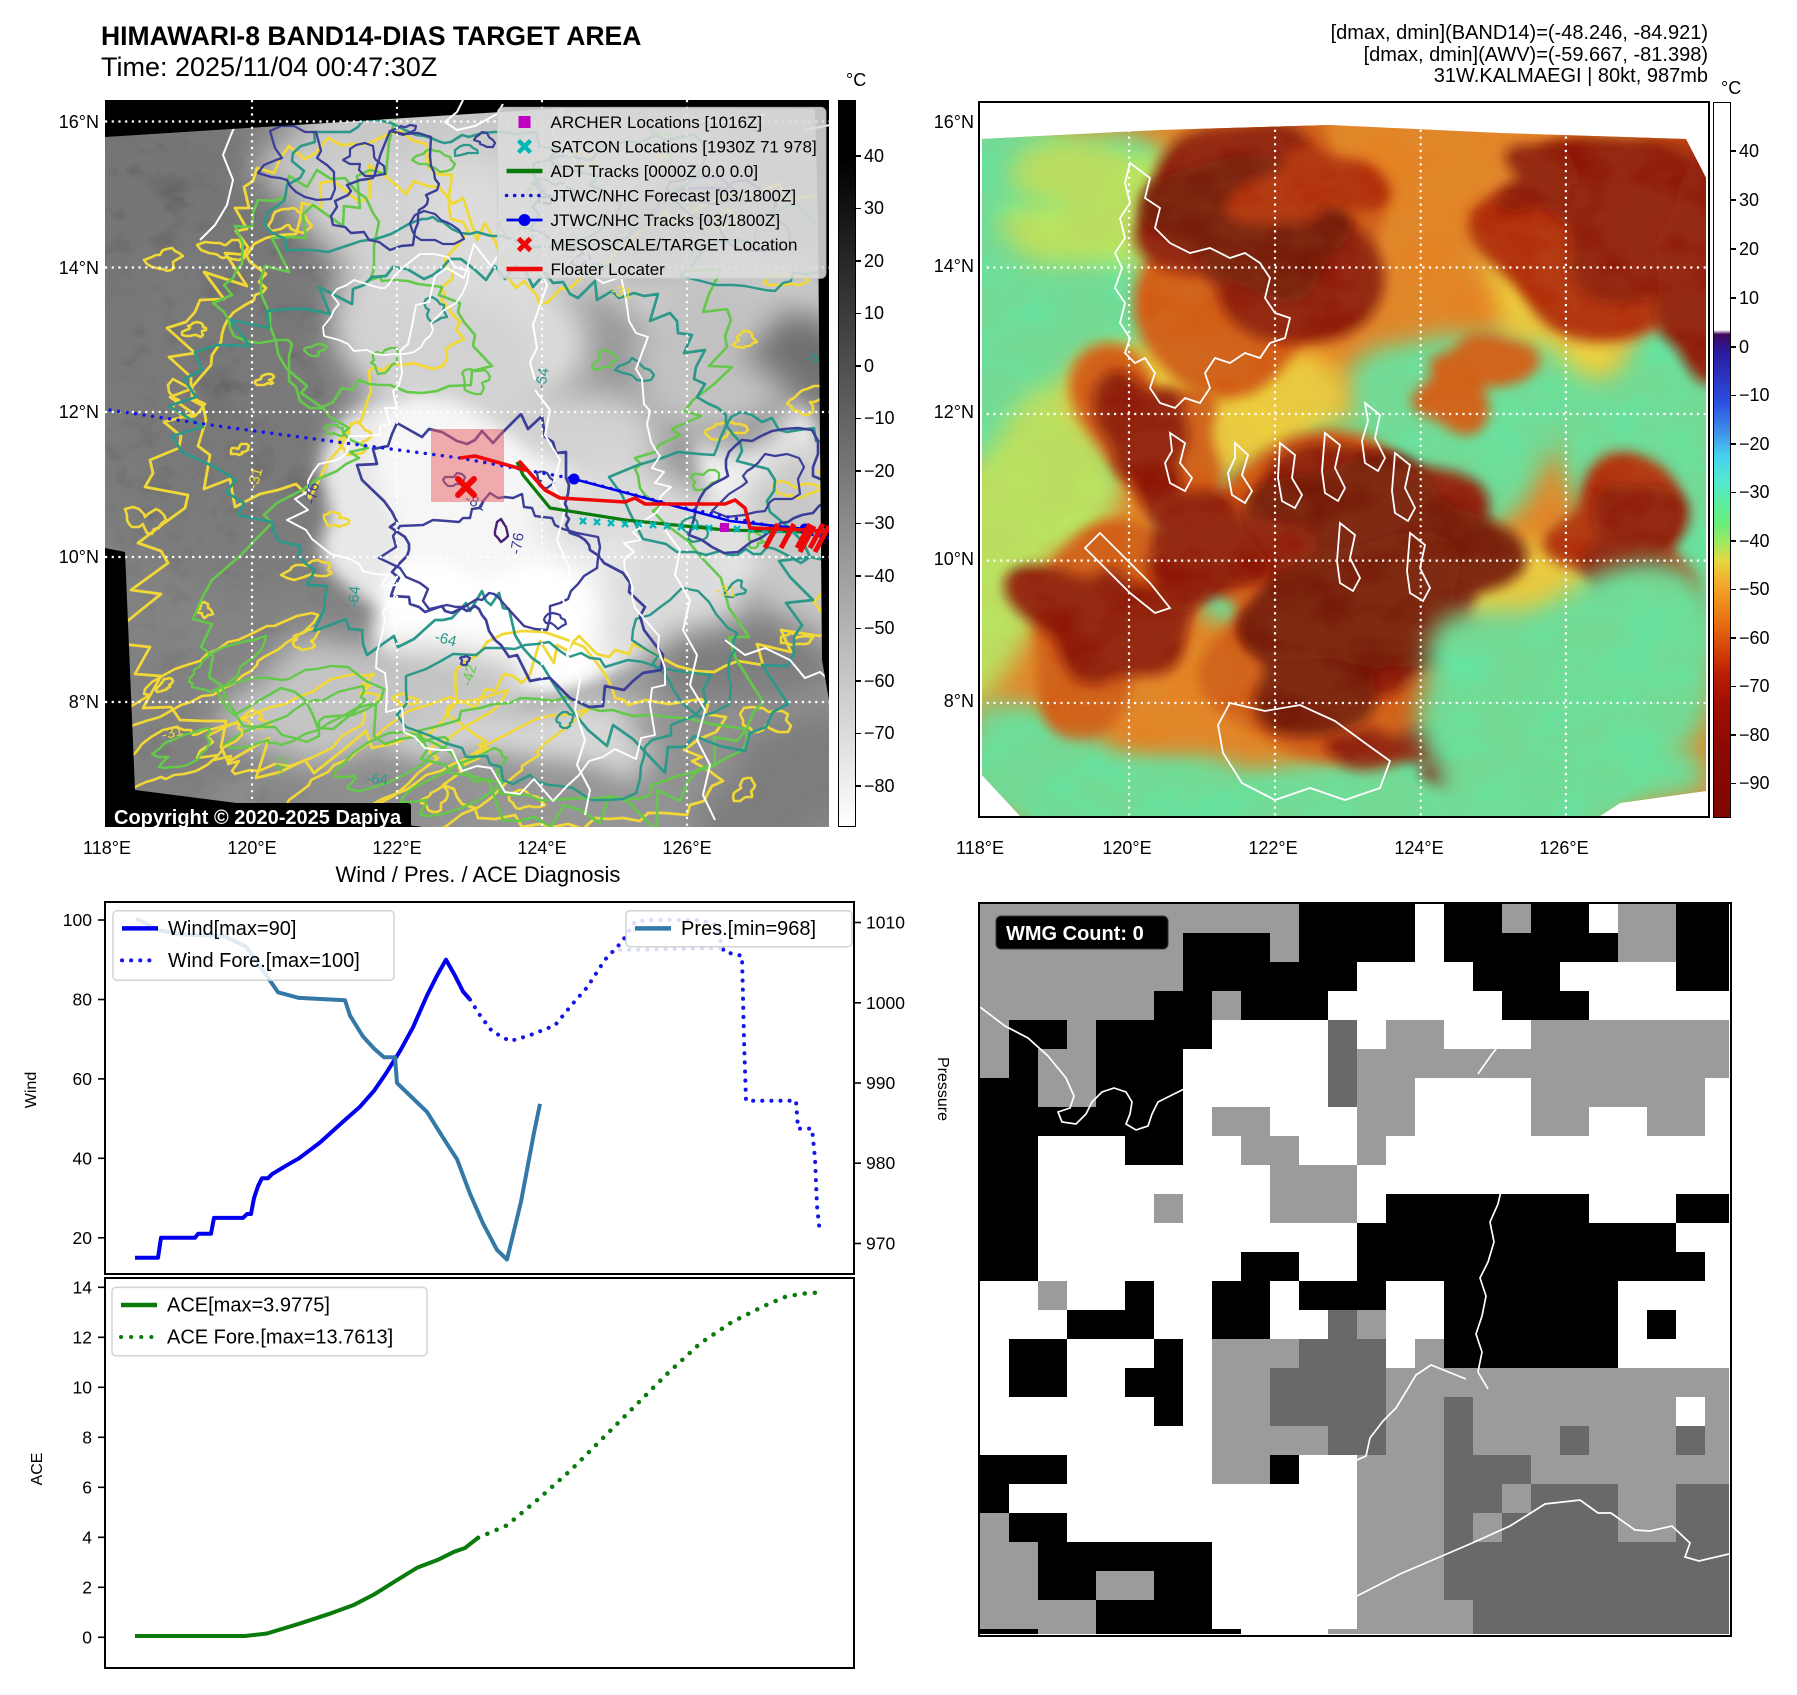 The height and width of the screenshot is (1695, 1797). What do you see at coordinates (87, 1537) in the screenshot?
I see `svg-text: 4` at bounding box center [87, 1537].